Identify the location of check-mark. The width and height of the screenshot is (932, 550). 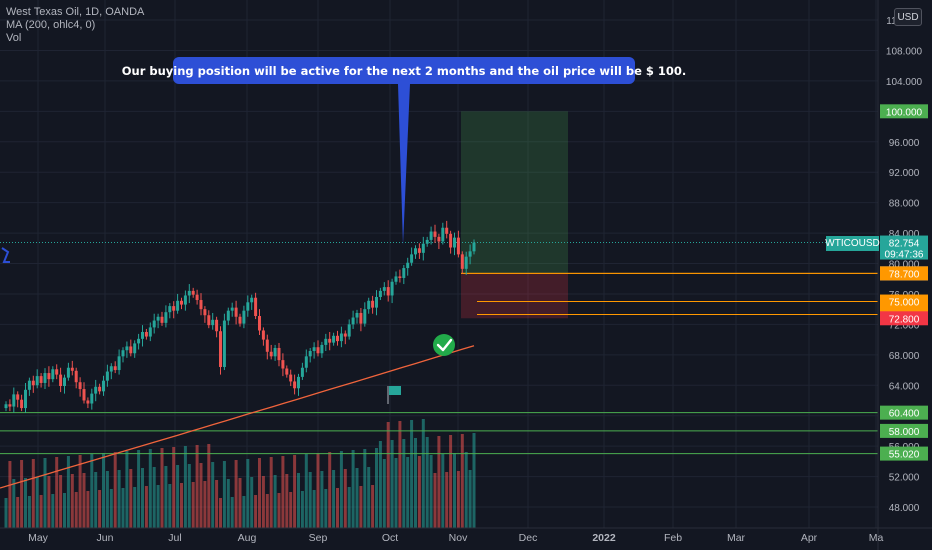
(444, 345).